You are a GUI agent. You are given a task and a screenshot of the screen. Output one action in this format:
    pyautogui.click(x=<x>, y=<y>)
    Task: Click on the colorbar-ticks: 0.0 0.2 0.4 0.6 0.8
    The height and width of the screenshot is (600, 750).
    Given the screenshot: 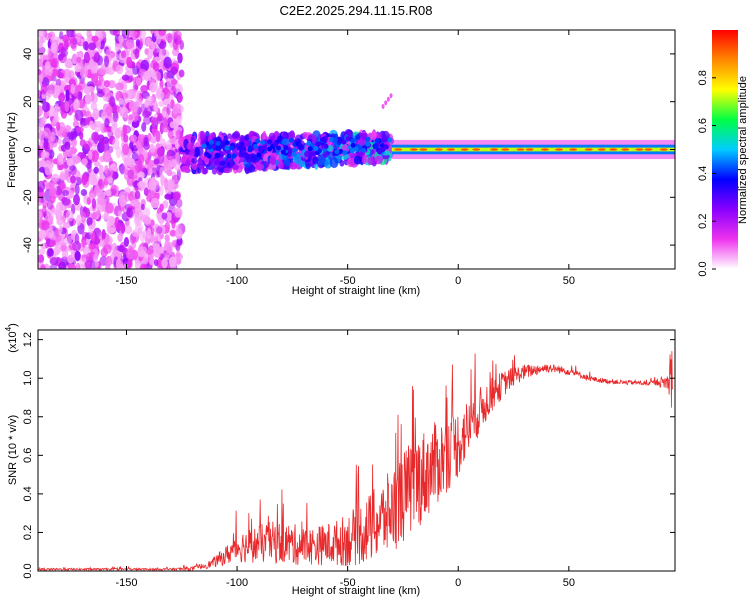 What is the action you would take?
    pyautogui.click(x=706, y=173)
    